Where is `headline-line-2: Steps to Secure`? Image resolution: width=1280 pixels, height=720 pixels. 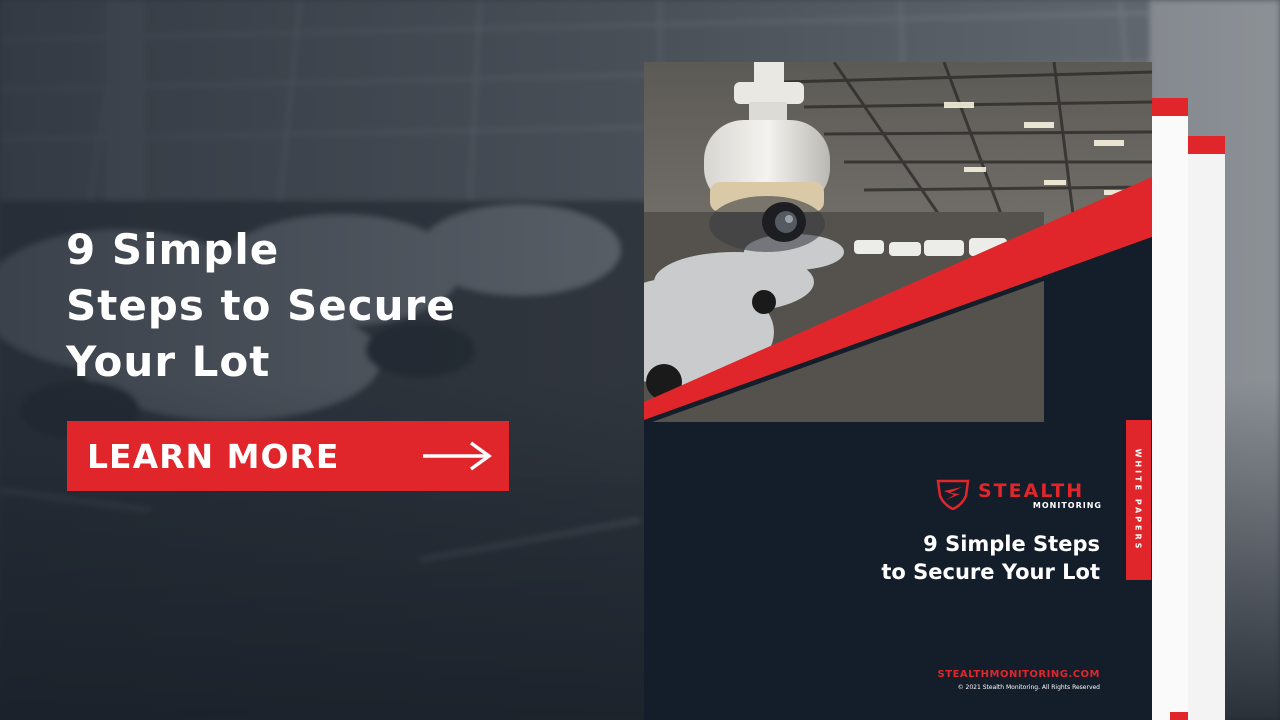 headline-line-2: Steps to Secure is located at coordinates (261, 305).